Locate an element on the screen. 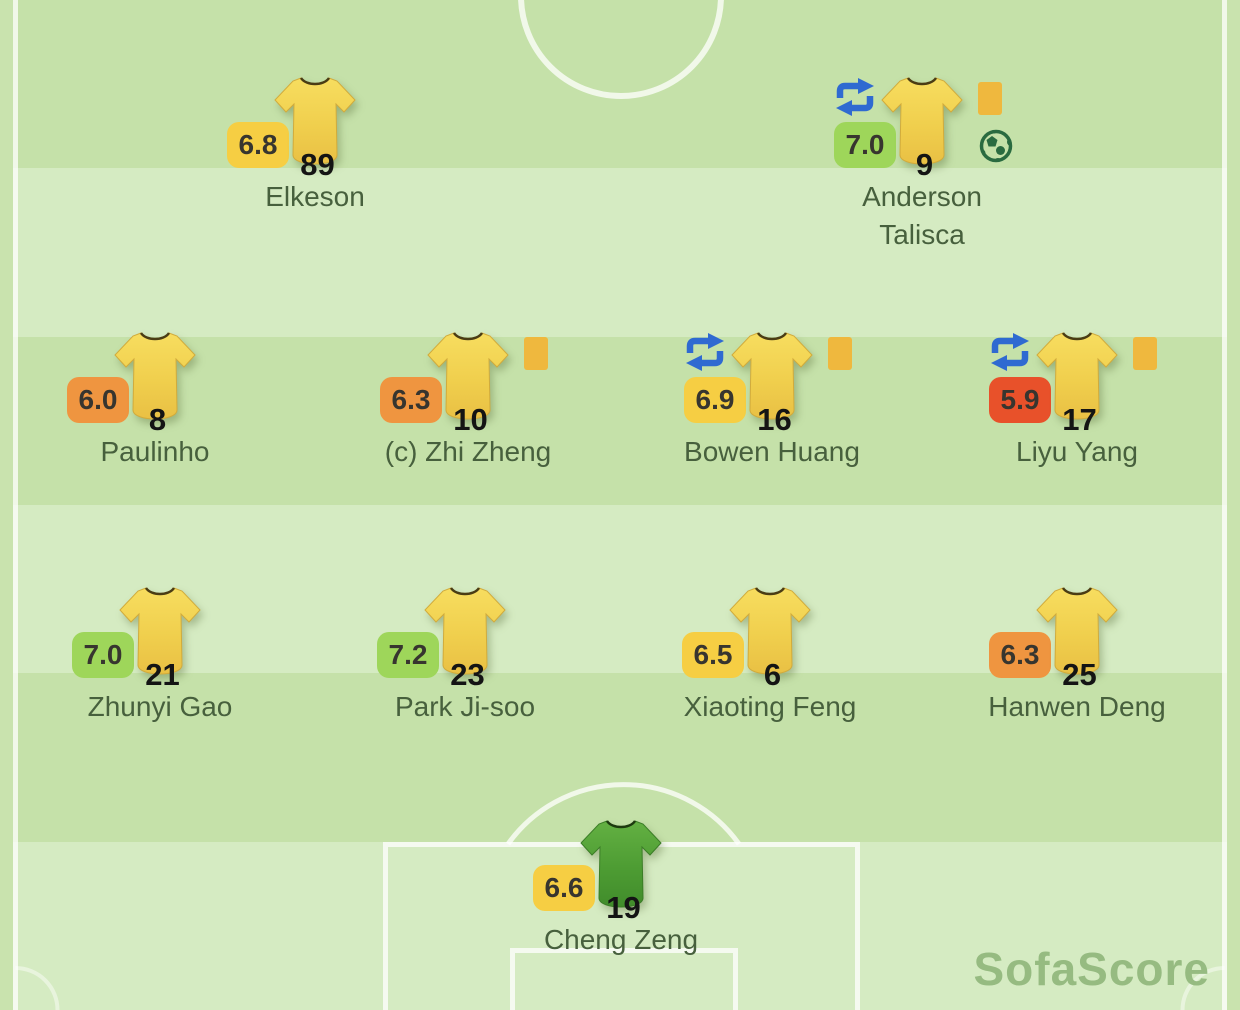  rating-badge: 6.9 is located at coordinates (715, 400).